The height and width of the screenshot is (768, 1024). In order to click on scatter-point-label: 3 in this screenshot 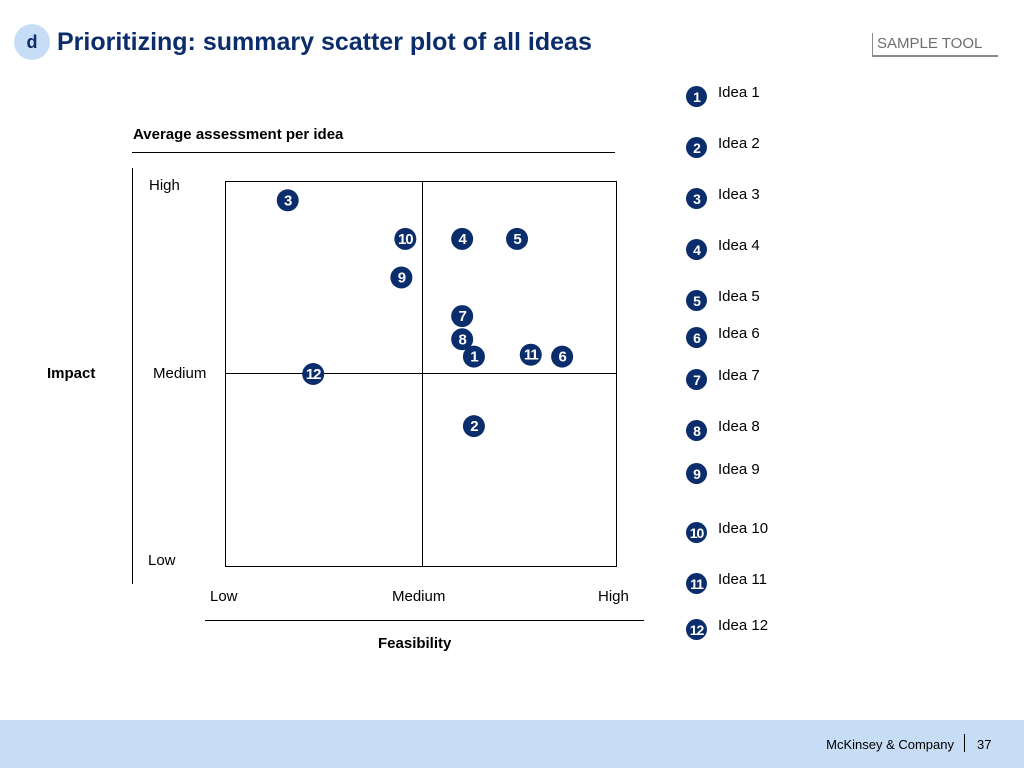, I will do `click(288, 200)`.